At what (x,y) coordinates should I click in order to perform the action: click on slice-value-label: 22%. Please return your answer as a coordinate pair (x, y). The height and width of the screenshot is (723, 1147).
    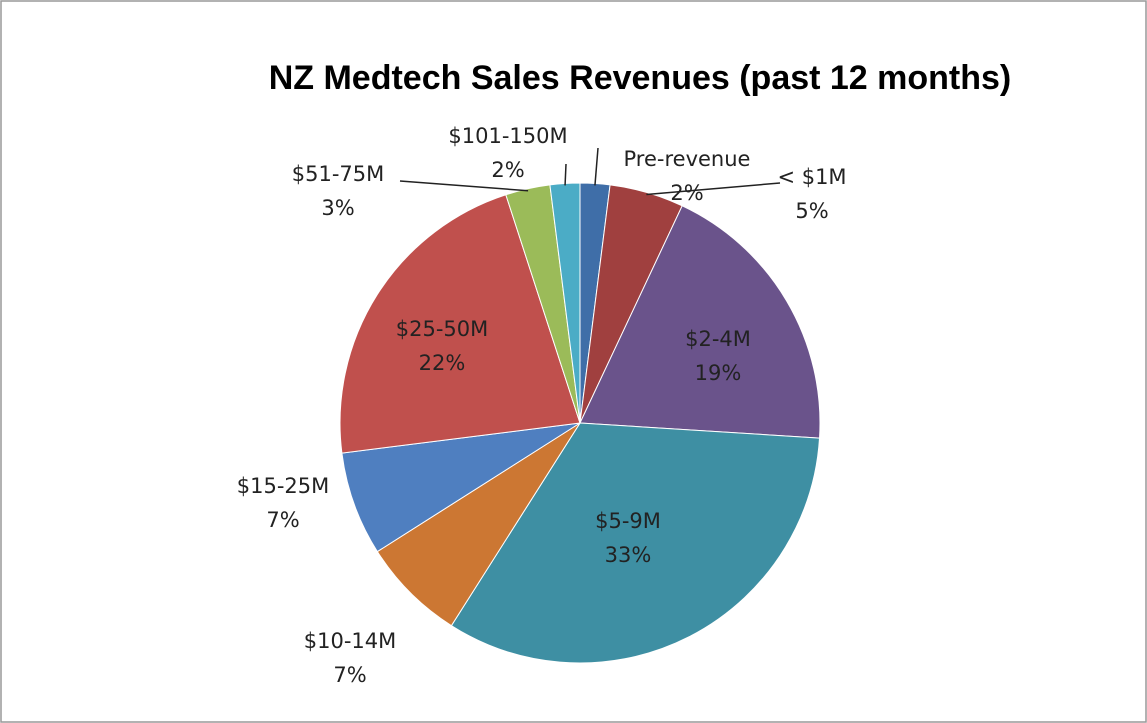
    Looking at the image, I should click on (442, 363).